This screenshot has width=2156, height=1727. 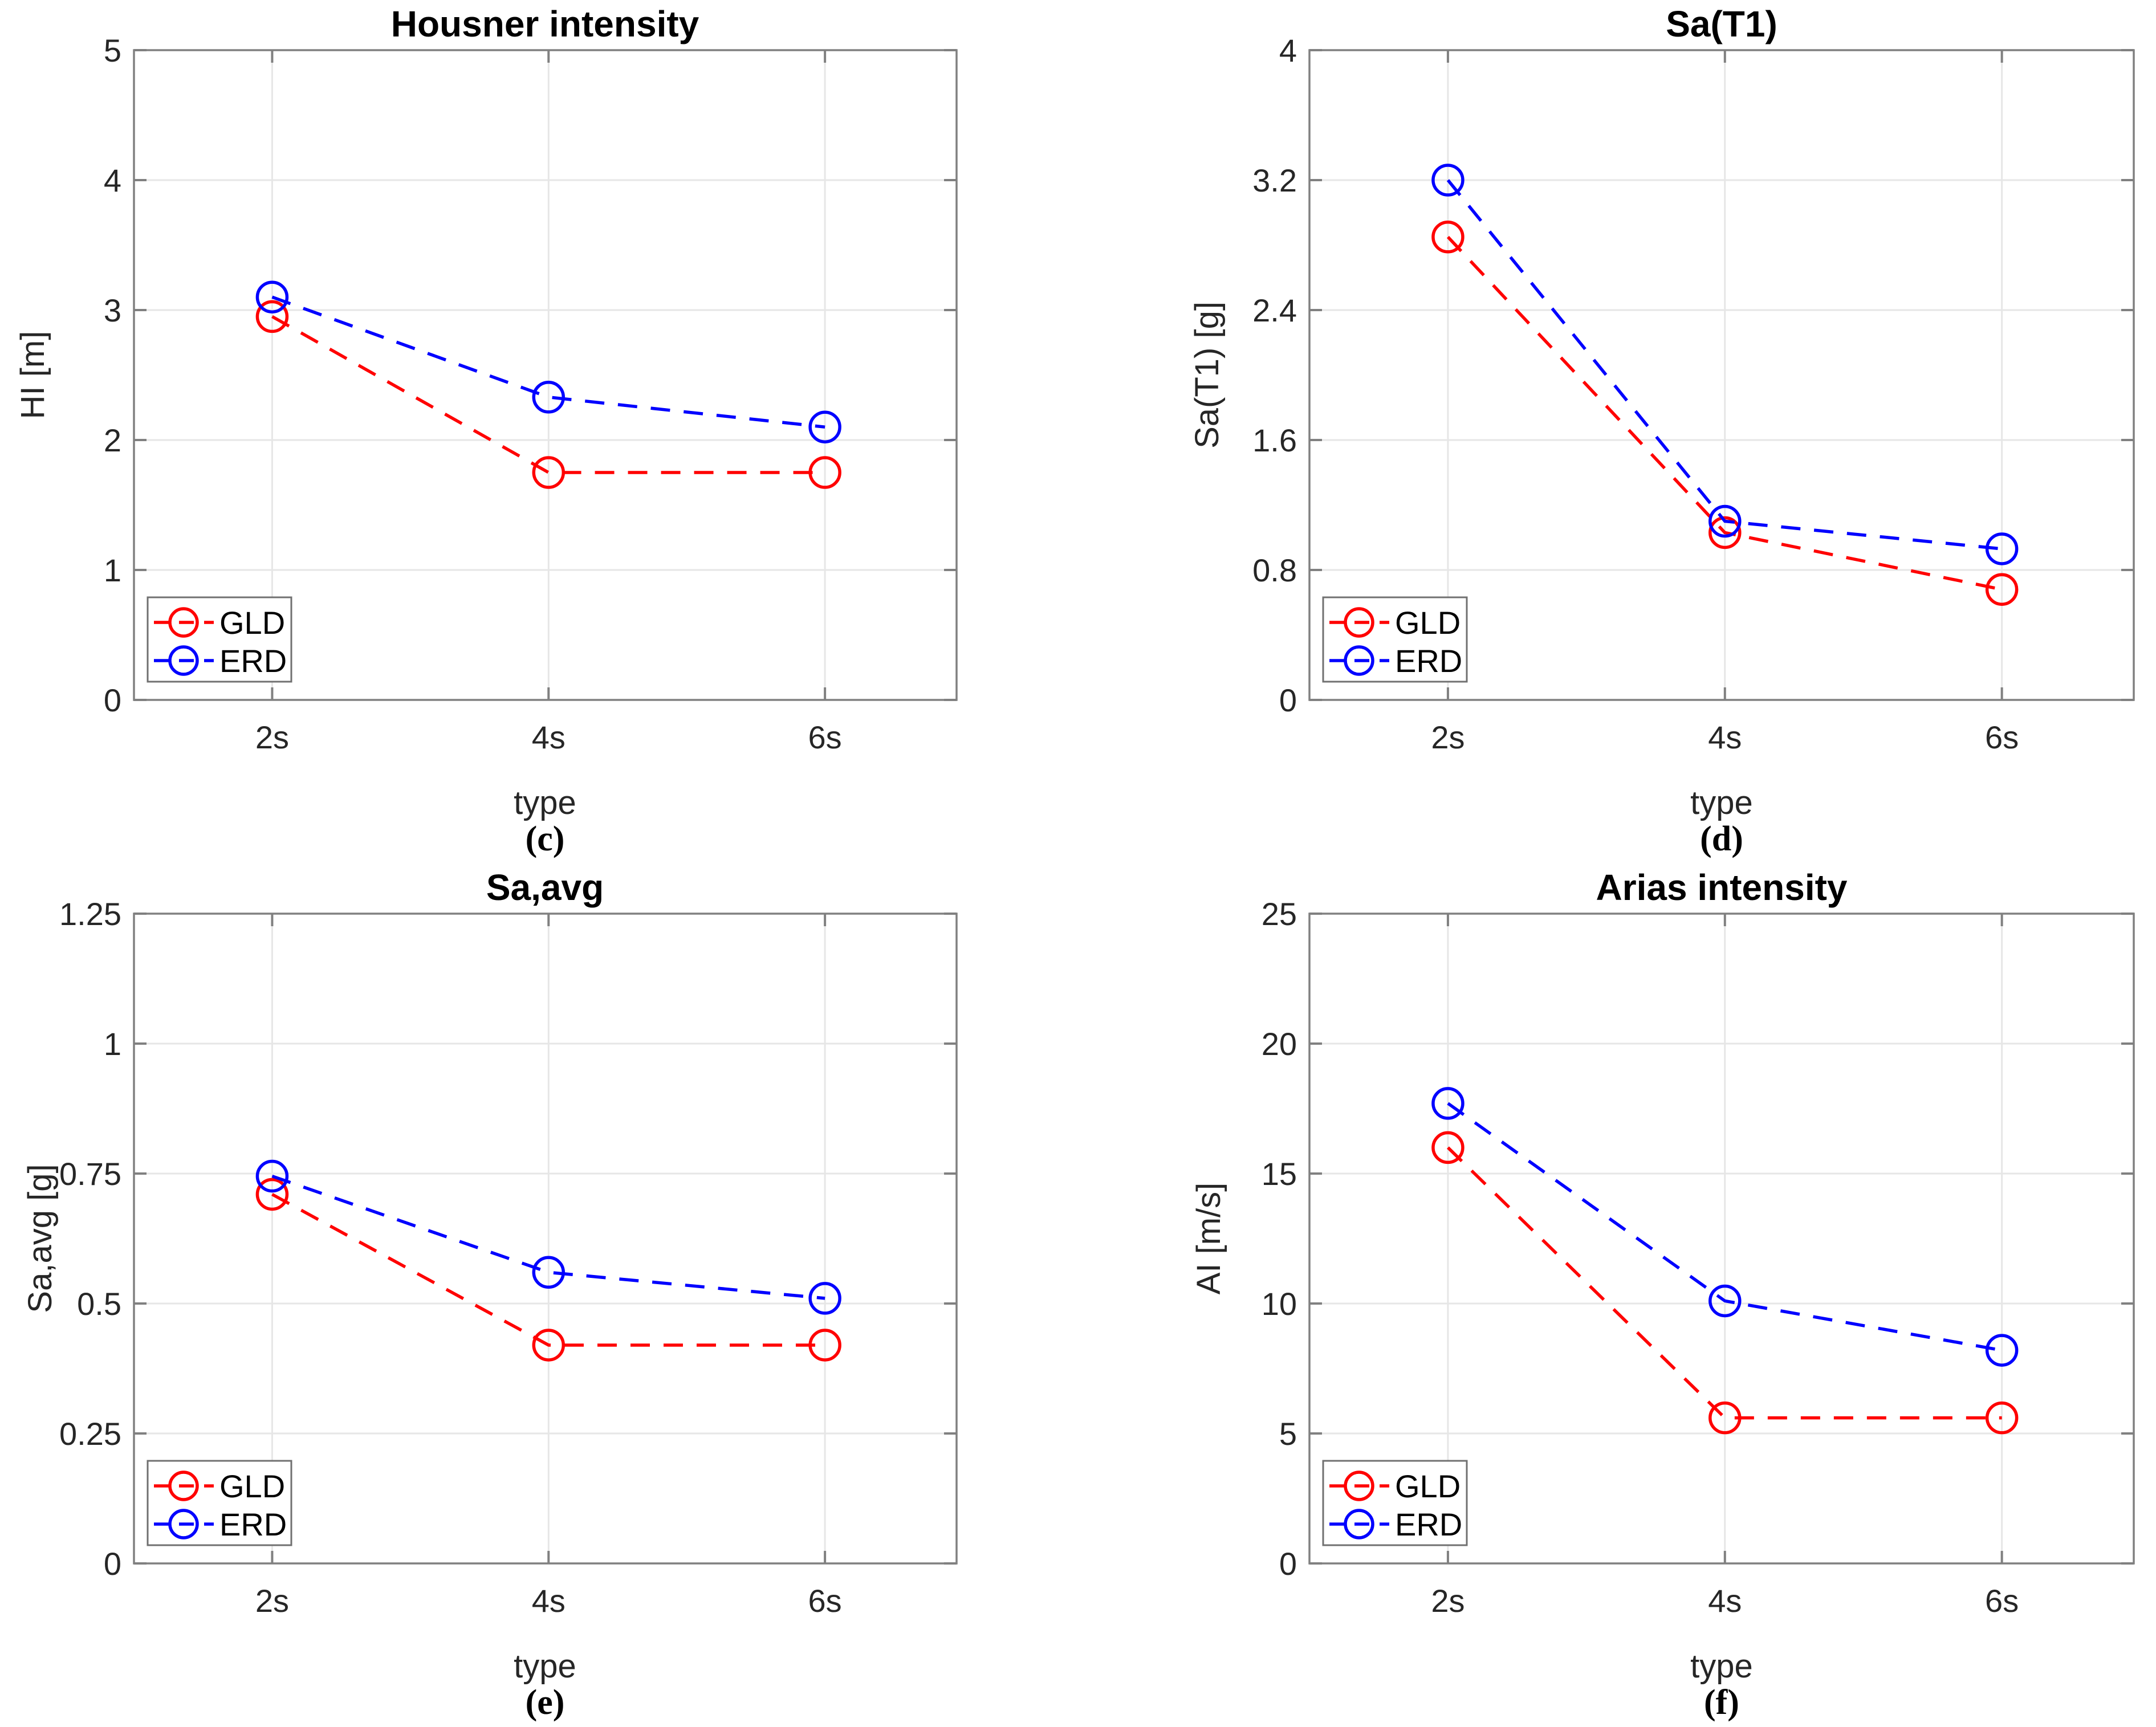 I want to click on y-axis-label: HI [m], so click(x=32, y=375).